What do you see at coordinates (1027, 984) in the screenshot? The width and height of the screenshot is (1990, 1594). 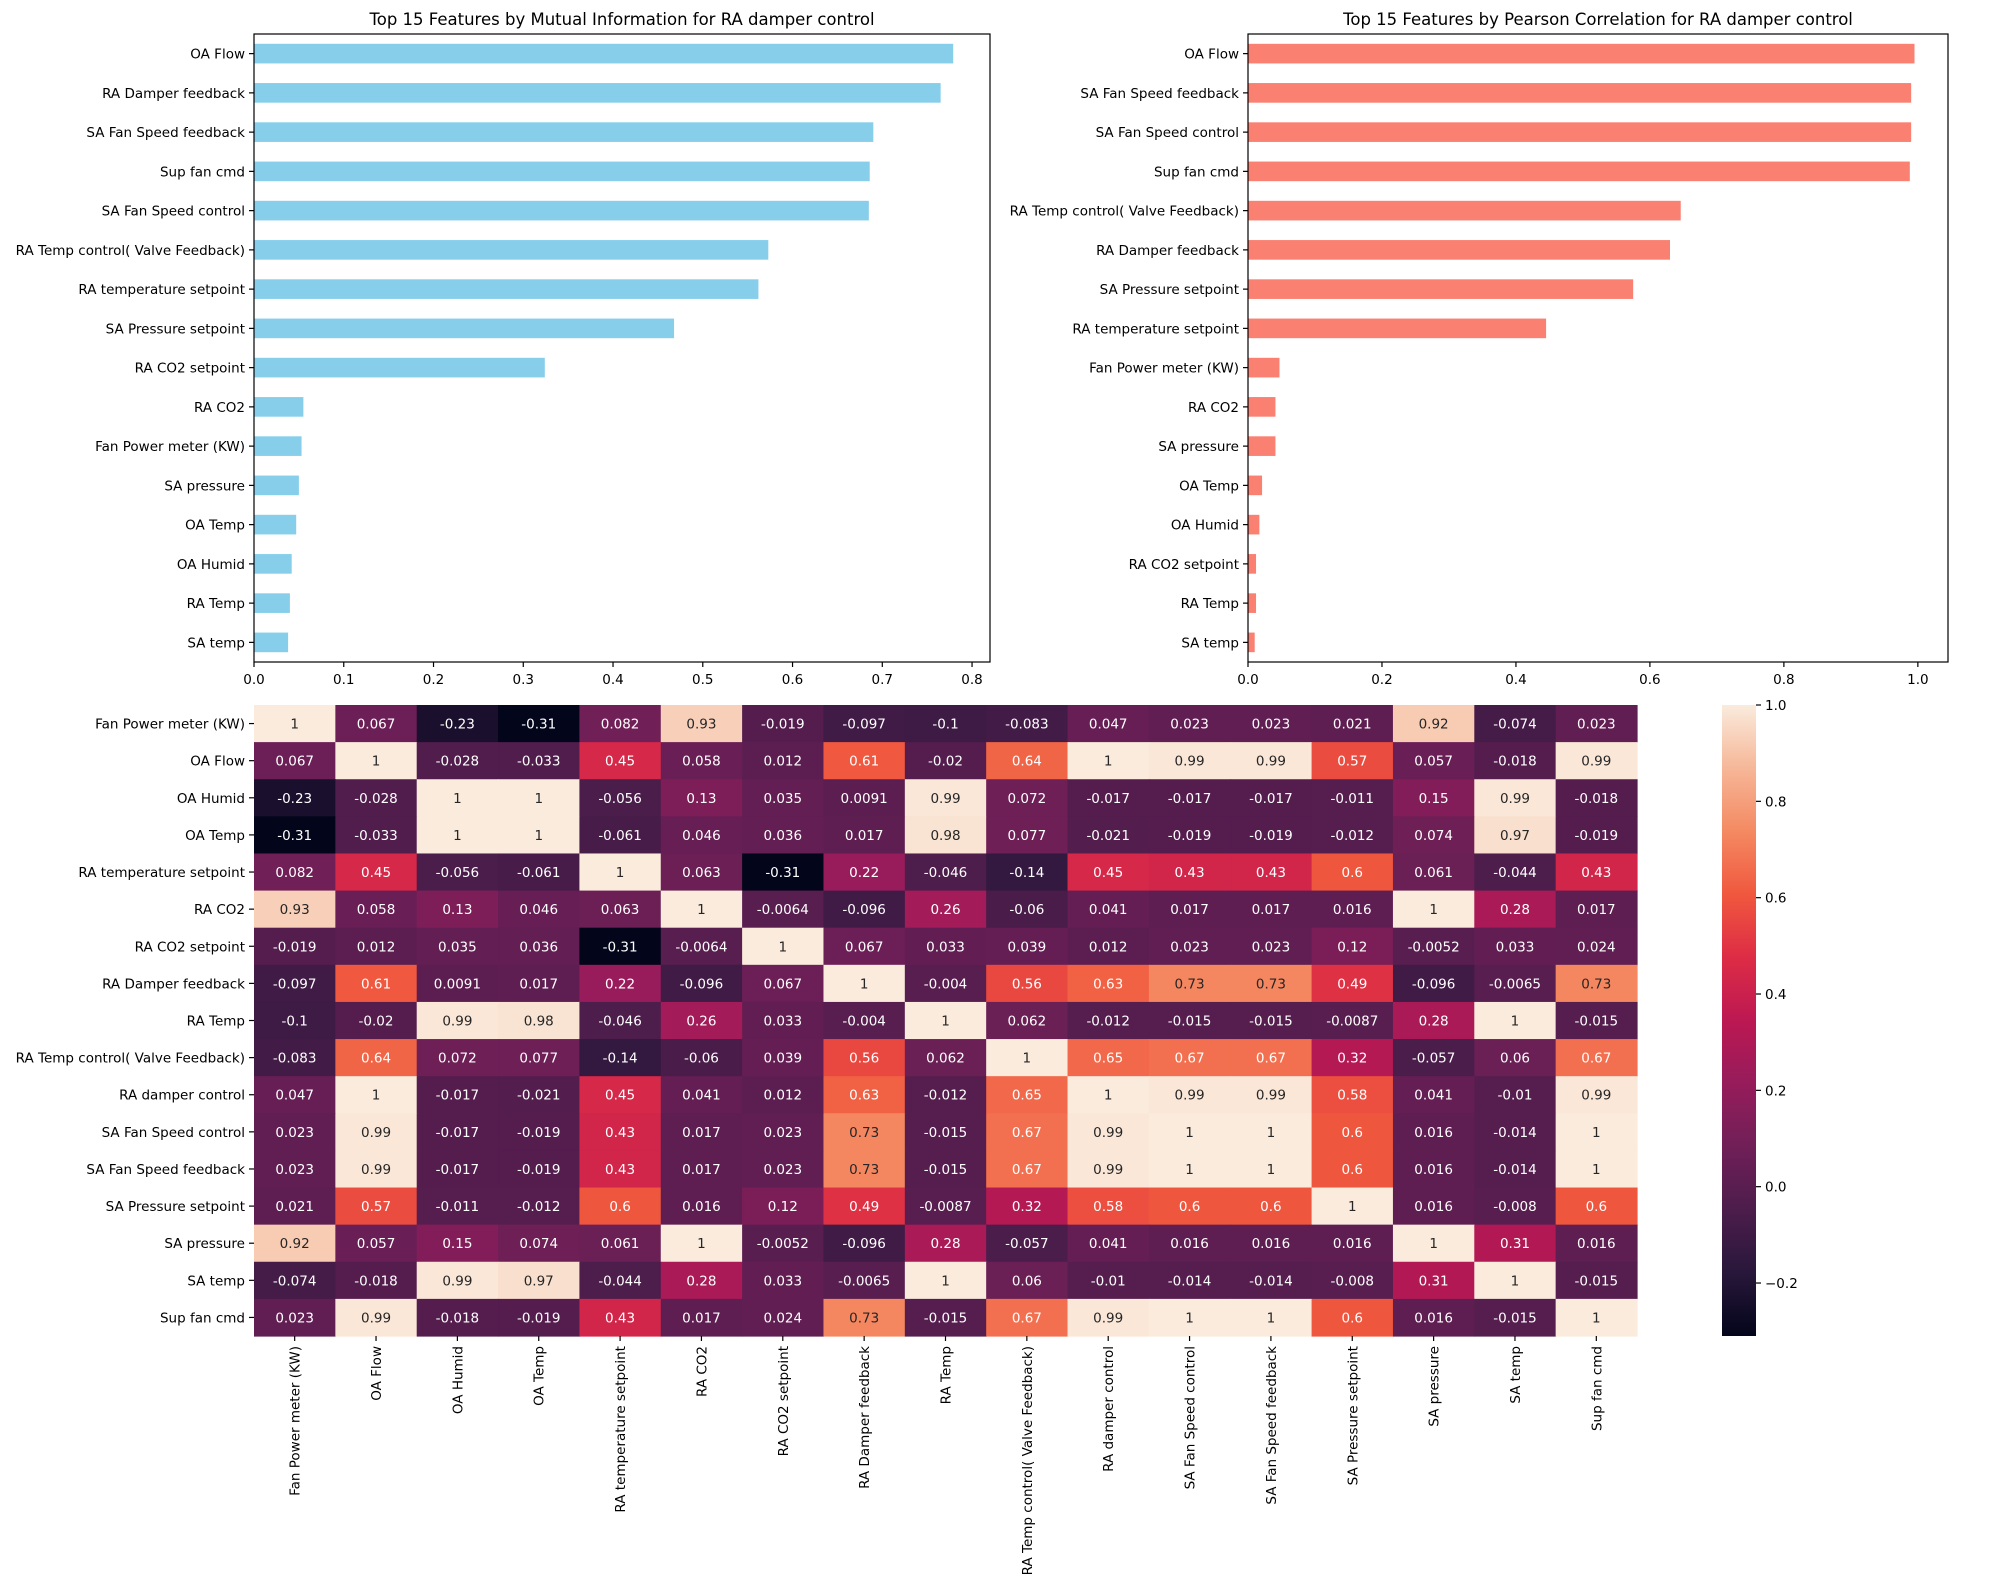 I see `heatmap-cell-label: 0.56` at bounding box center [1027, 984].